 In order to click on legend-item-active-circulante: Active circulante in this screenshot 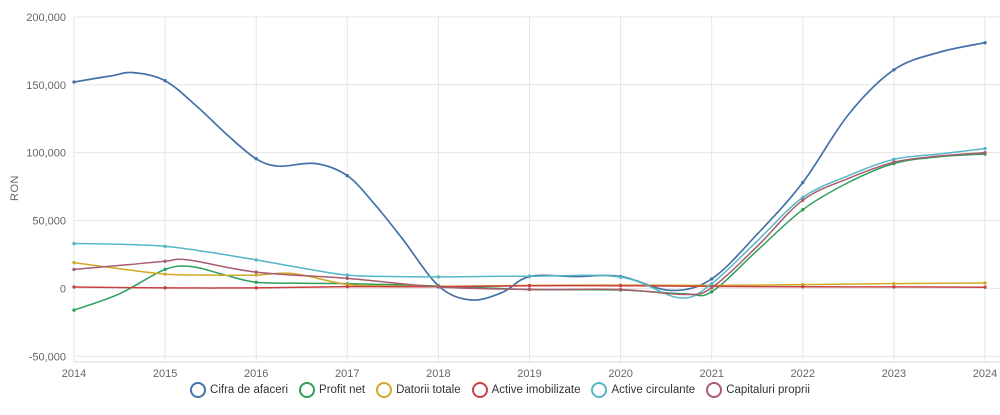, I will do `click(643, 390)`.